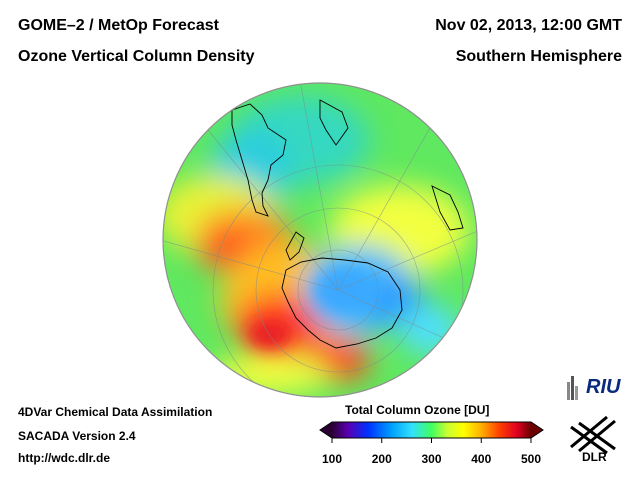  What do you see at coordinates (593, 435) in the screenshot?
I see `dlr-logo` at bounding box center [593, 435].